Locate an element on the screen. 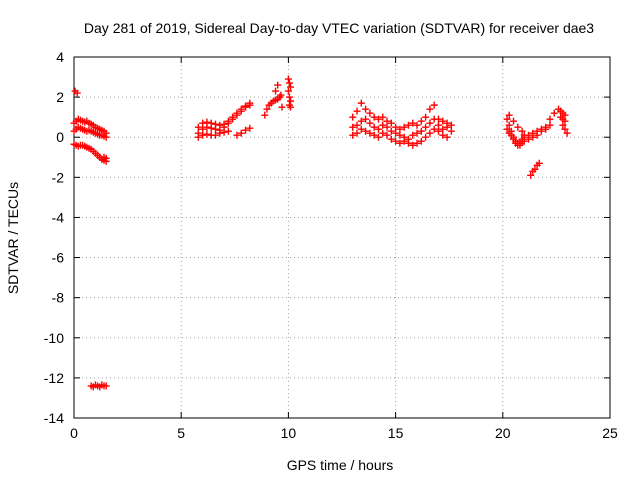 This screenshot has height=480, width=640. series-seg-m is located at coordinates (289, 93).